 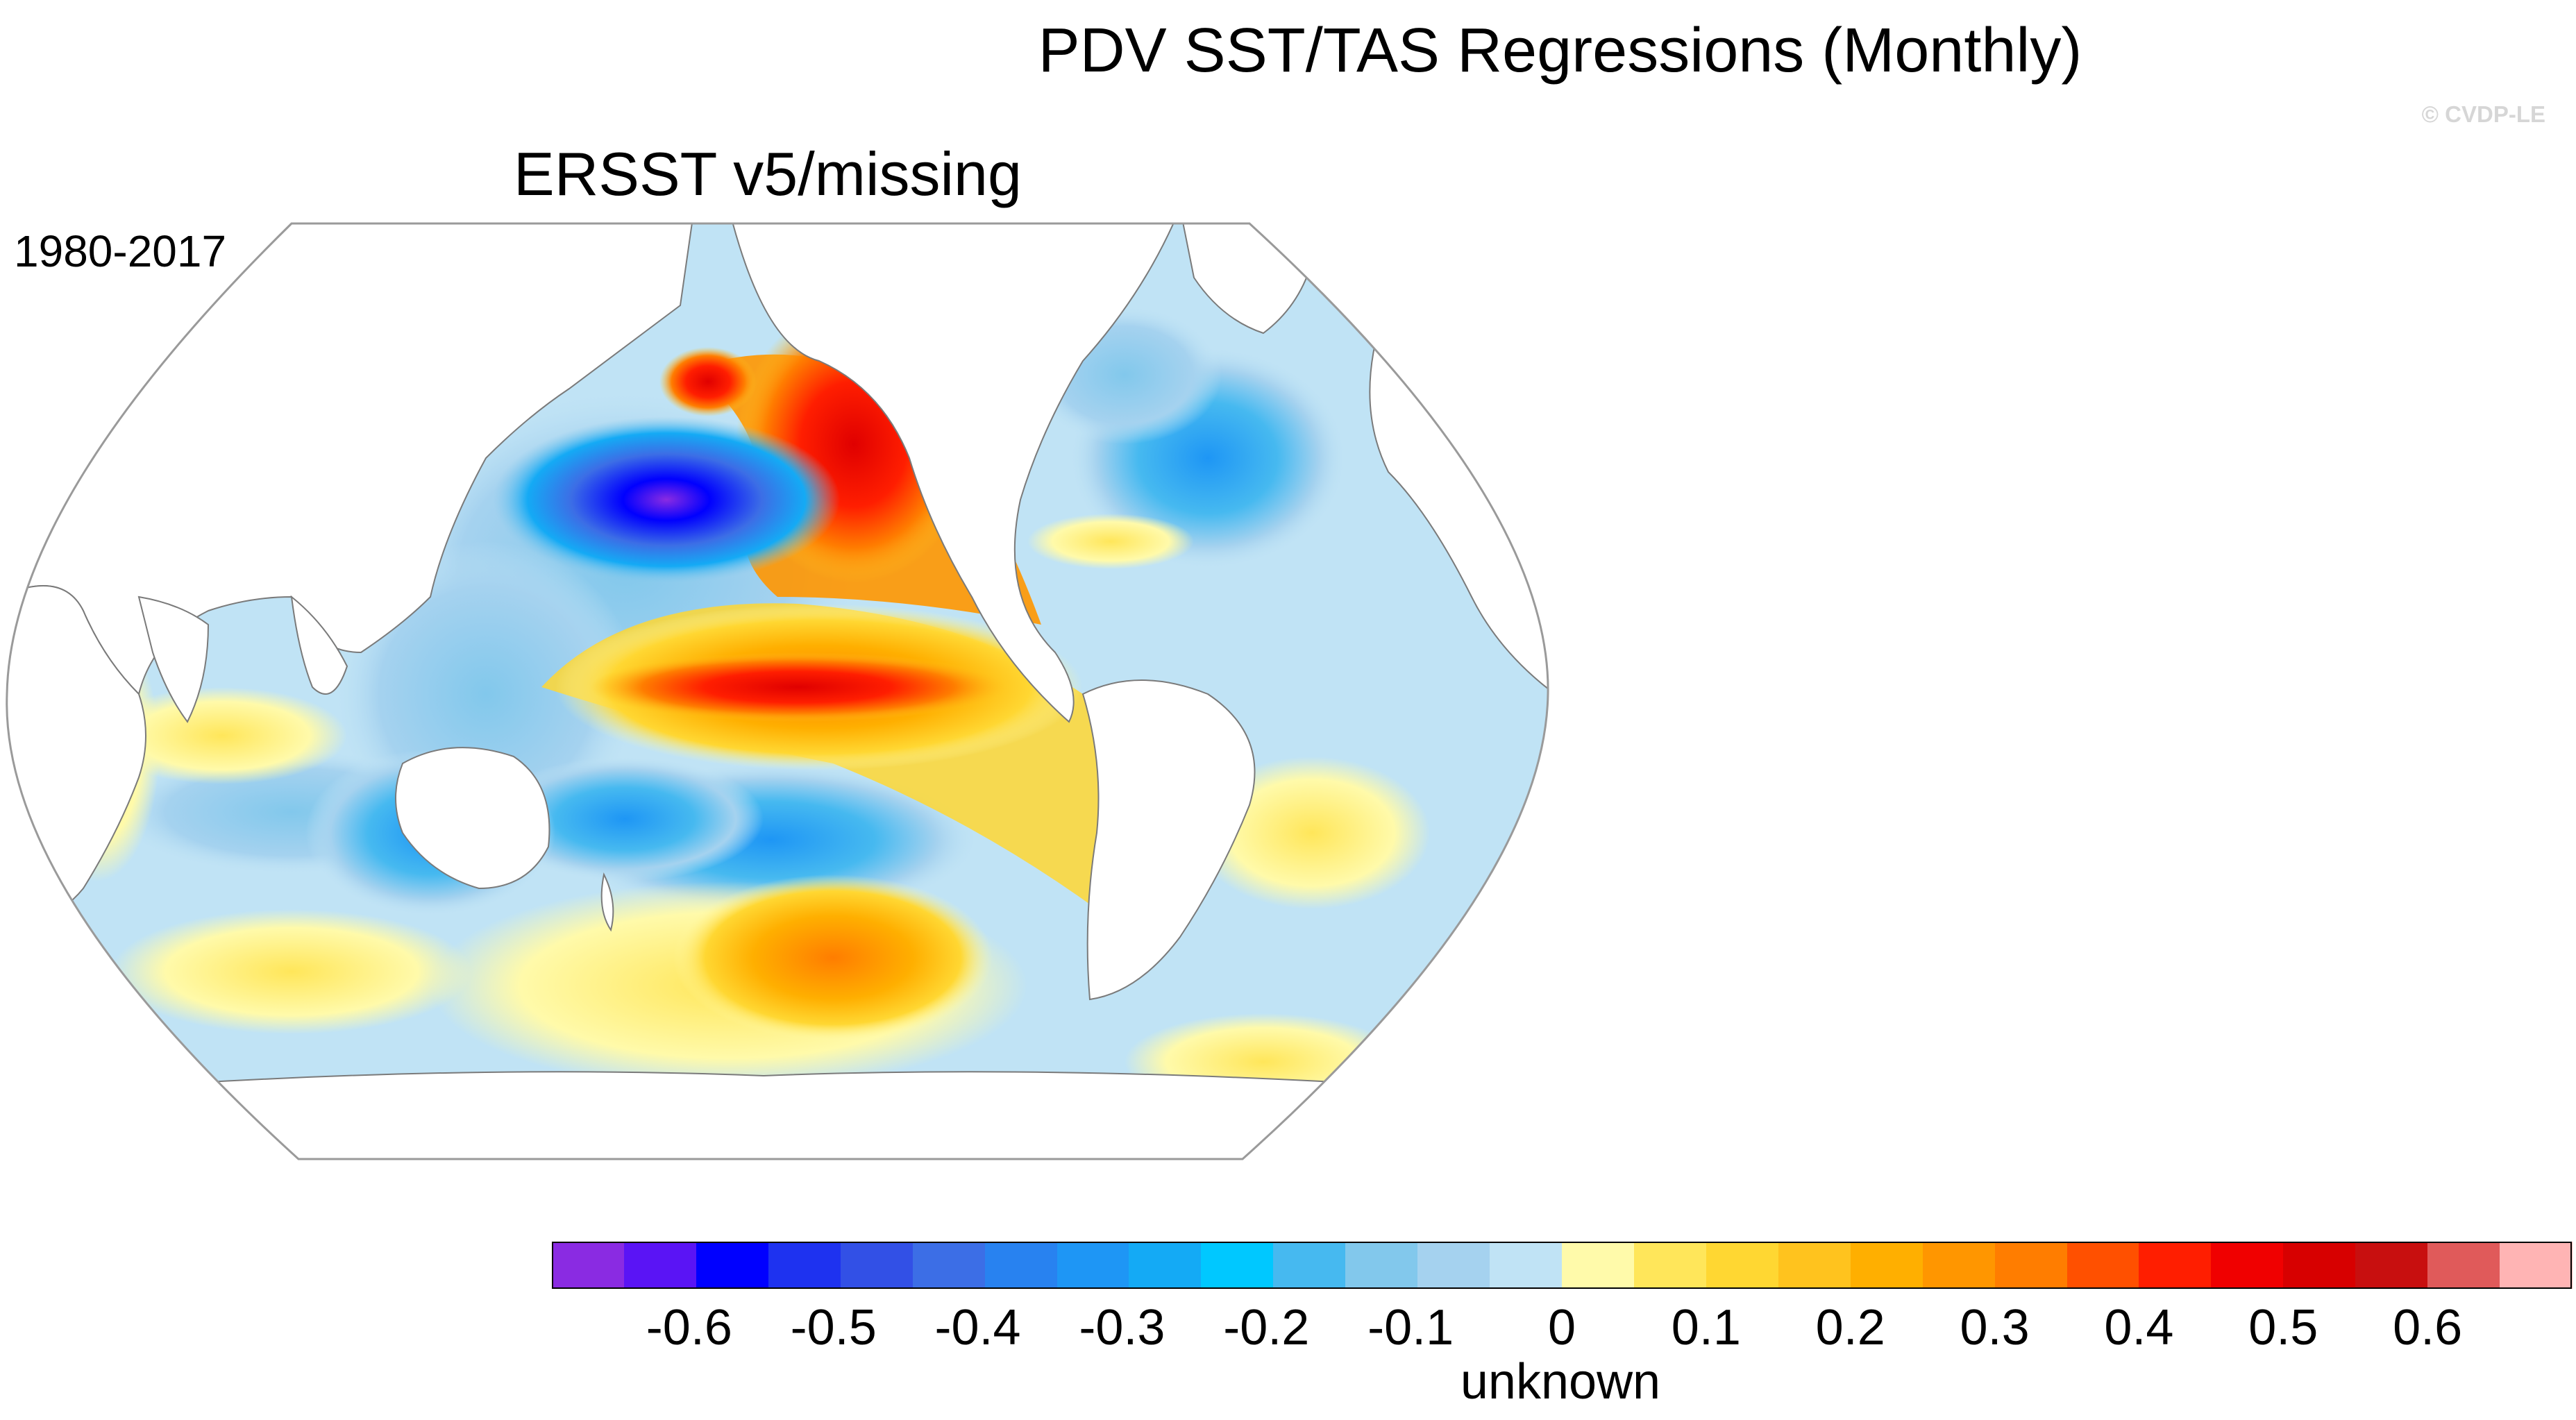 I want to click on figure-title: PDV SST/TAS Regressions (Monthly), so click(x=1560, y=51).